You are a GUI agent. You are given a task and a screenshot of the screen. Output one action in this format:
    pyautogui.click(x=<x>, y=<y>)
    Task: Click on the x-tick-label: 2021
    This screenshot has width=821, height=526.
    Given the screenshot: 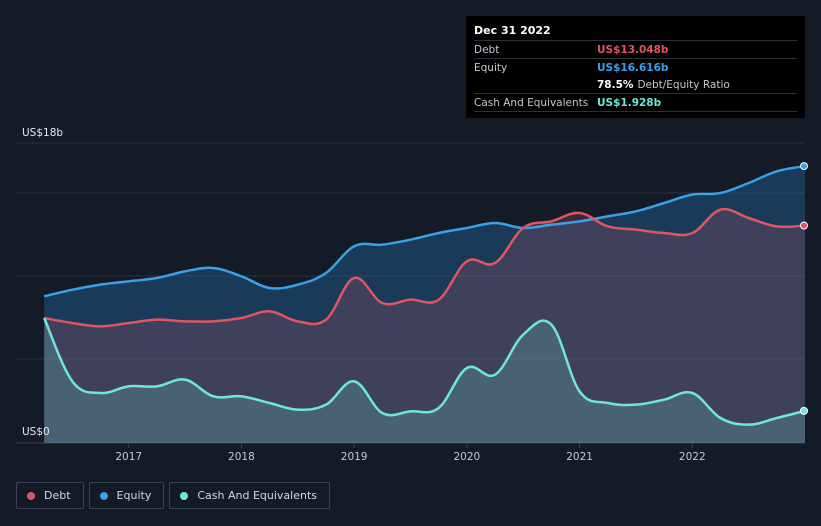 What is the action you would take?
    pyautogui.click(x=579, y=457)
    